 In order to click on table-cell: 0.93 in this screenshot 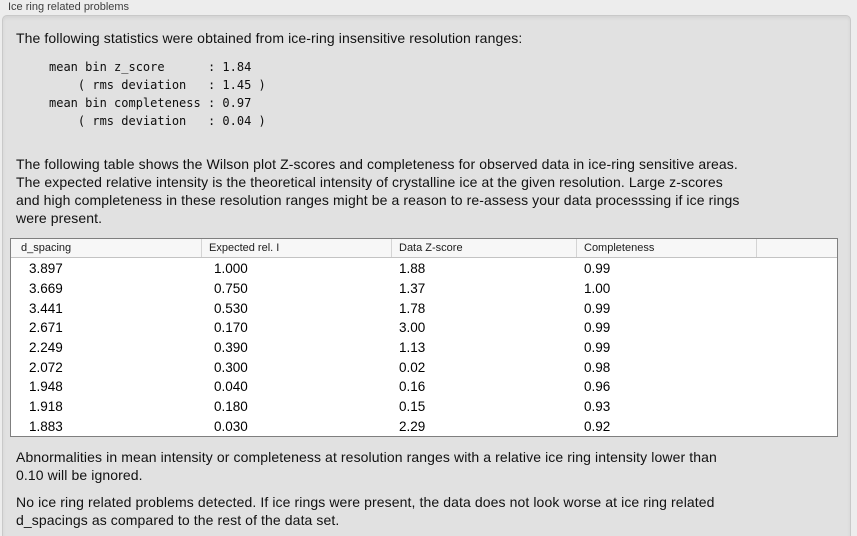, I will do `click(597, 407)`.